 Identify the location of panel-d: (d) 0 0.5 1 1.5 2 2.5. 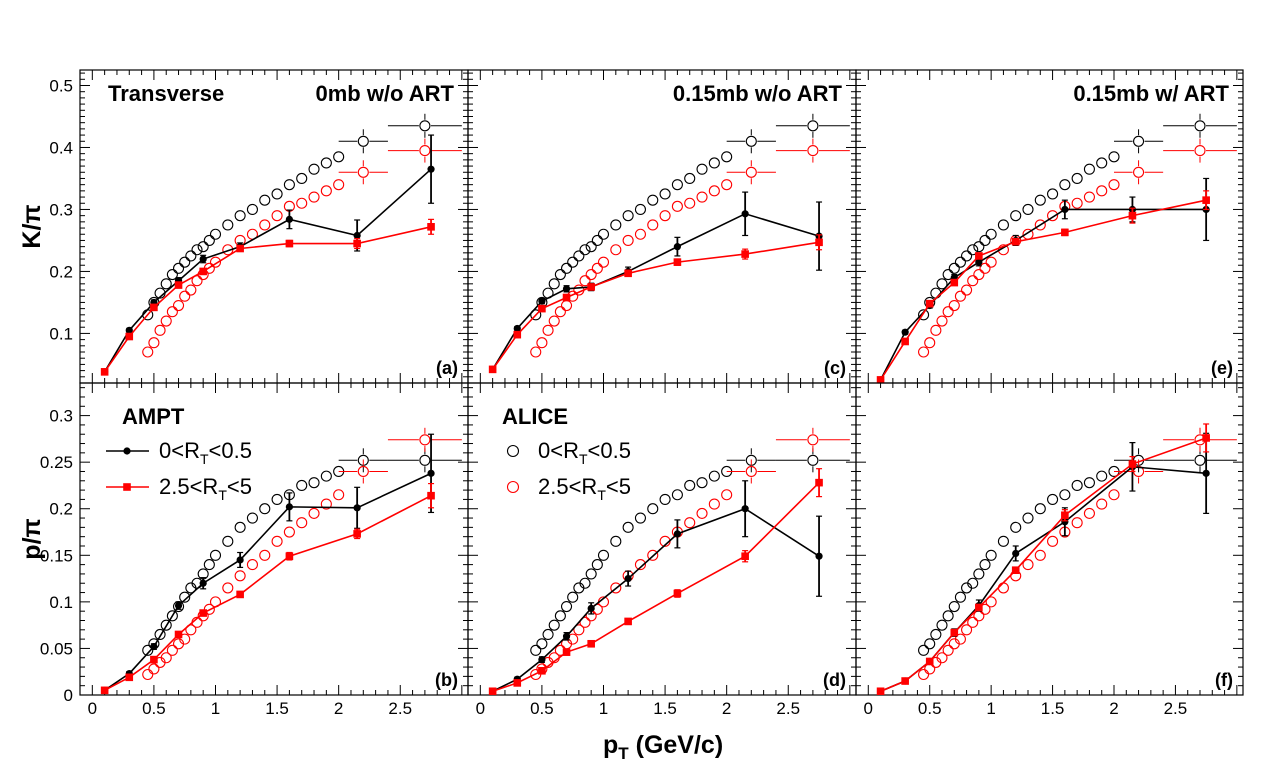
(662, 550).